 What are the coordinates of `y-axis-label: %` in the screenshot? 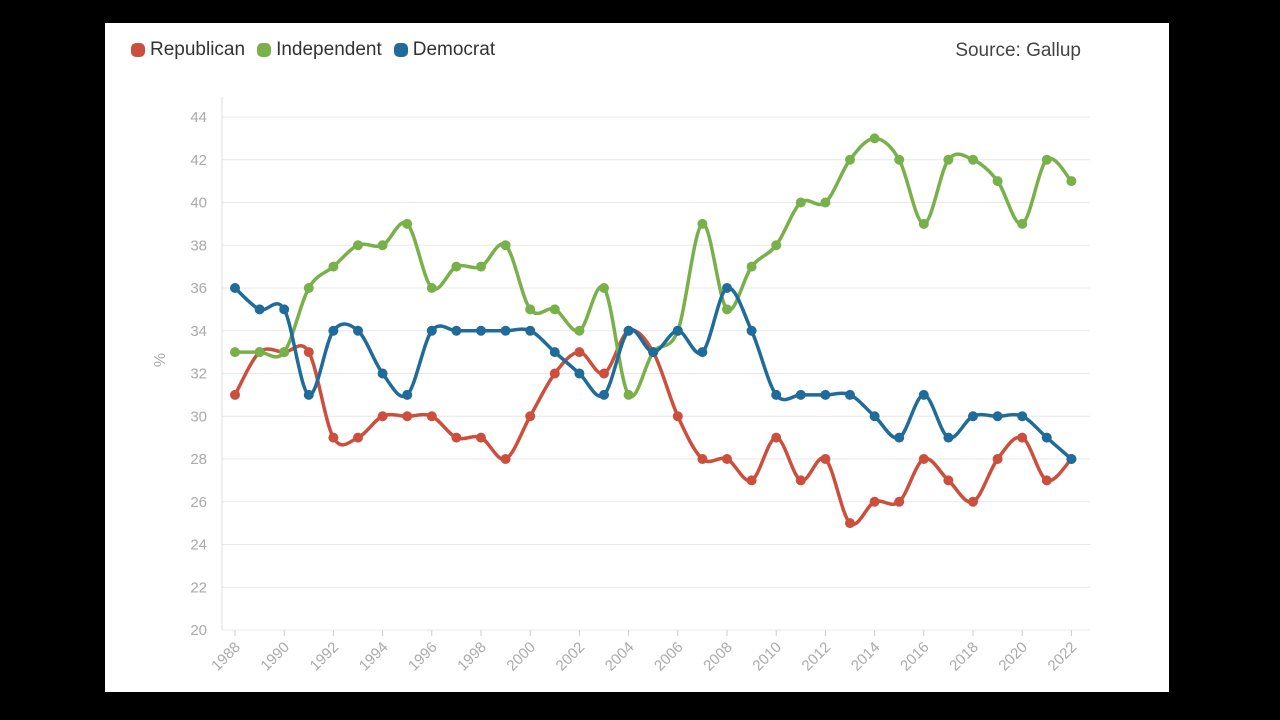 It's located at (160, 360).